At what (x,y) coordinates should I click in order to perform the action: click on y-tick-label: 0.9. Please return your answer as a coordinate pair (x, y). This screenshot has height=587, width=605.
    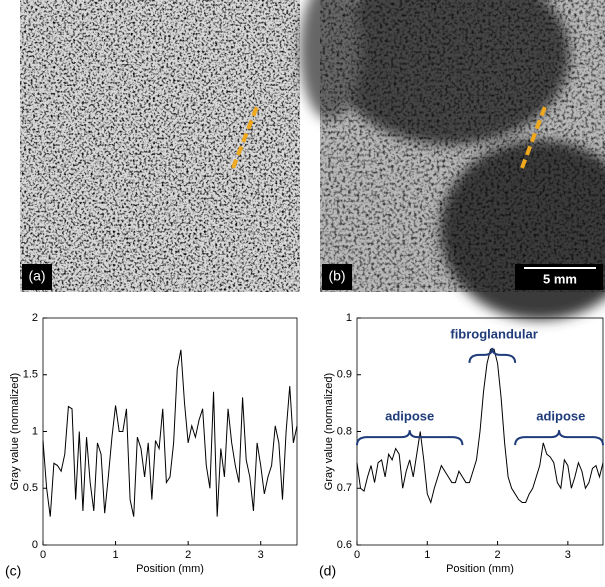
    Looking at the image, I should click on (344, 375).